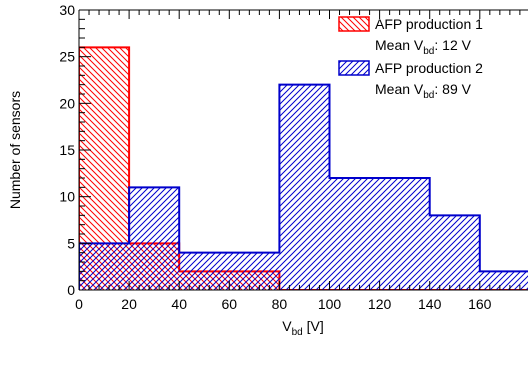 The height and width of the screenshot is (367, 528). Describe the element at coordinates (430, 304) in the screenshot. I see `x-tick-label: 140` at that location.